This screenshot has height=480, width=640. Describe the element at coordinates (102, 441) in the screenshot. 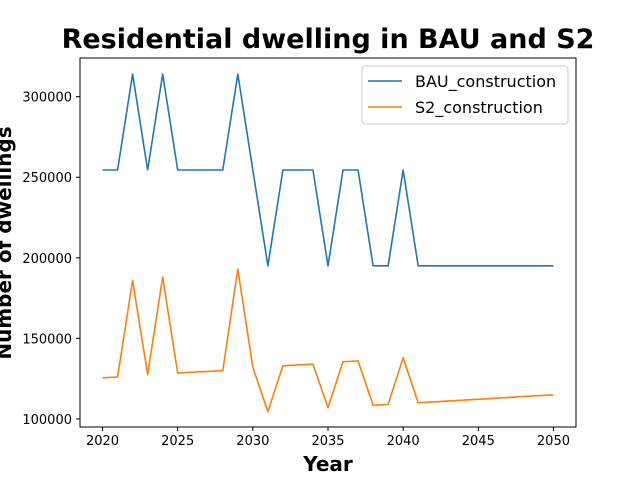

I see `x-tick-label: 2020` at that location.